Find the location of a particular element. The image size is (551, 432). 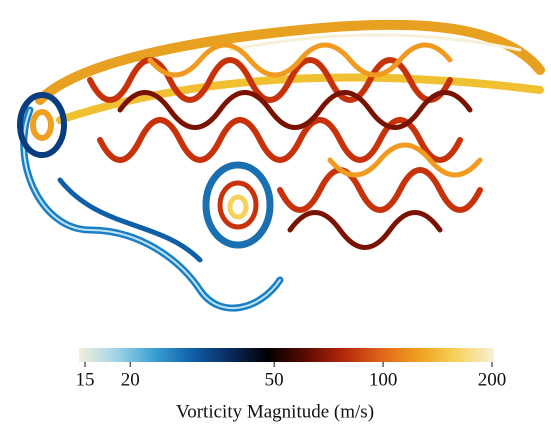

tick-label: 15 is located at coordinates (85, 379).